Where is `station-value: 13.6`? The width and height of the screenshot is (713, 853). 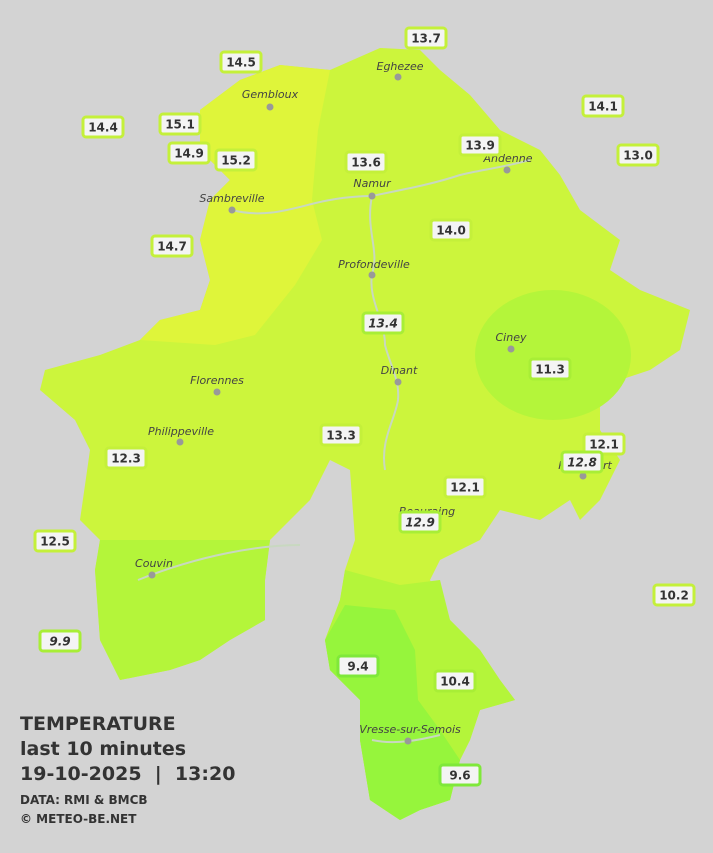
station-value: 13.6 is located at coordinates (366, 163).